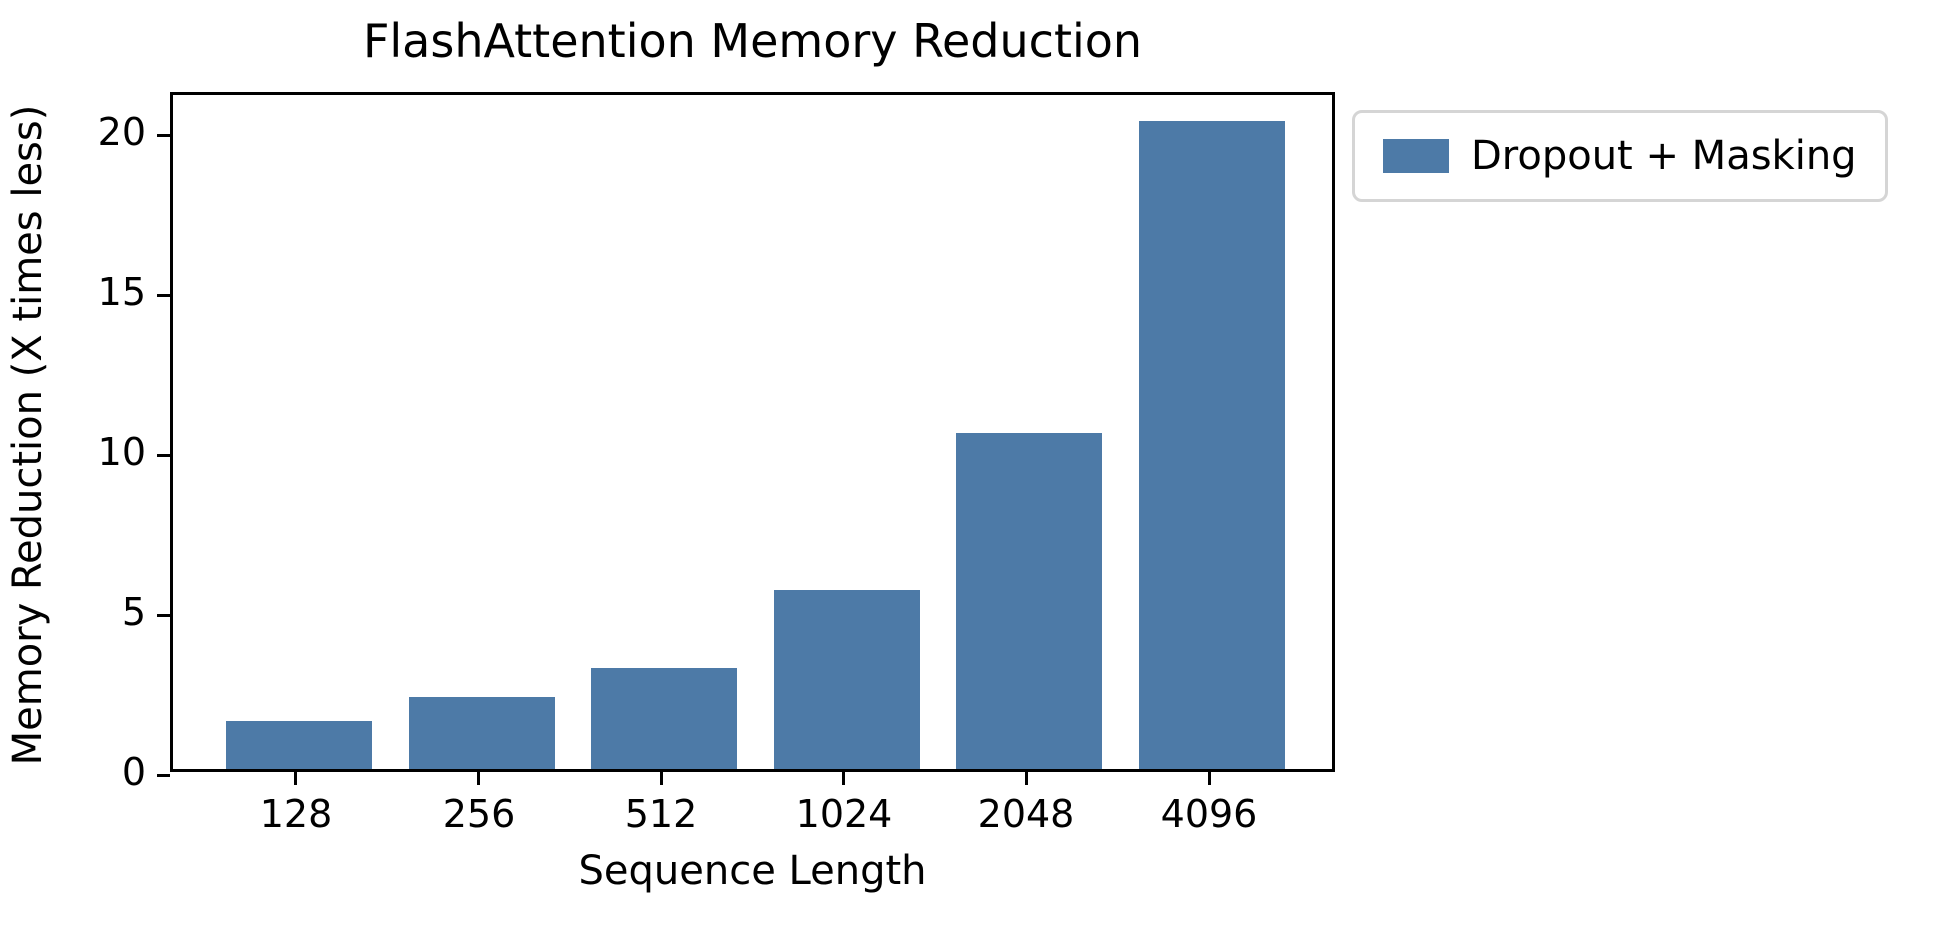 The image size is (1935, 932). What do you see at coordinates (479, 814) in the screenshot?
I see `x-tick-label-256: 256` at bounding box center [479, 814].